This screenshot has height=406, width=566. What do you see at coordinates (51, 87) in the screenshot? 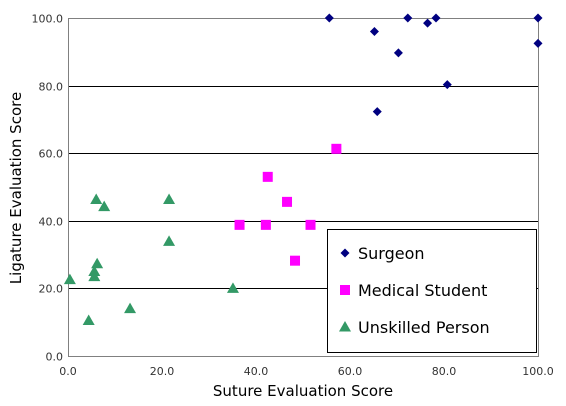
I see `y-tick-label: 80.0` at bounding box center [51, 87].